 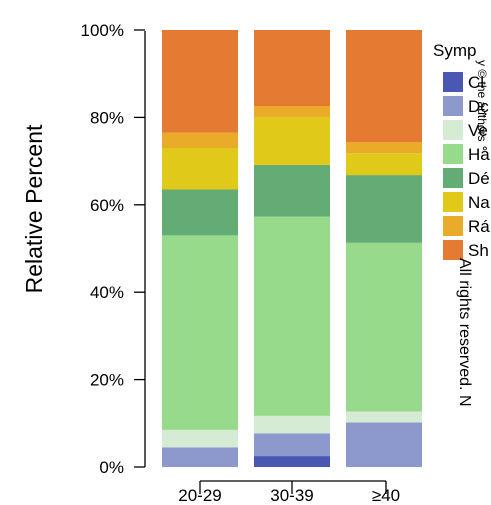 What do you see at coordinates (479, 154) in the screenshot?
I see `legend-label: Hå` at bounding box center [479, 154].